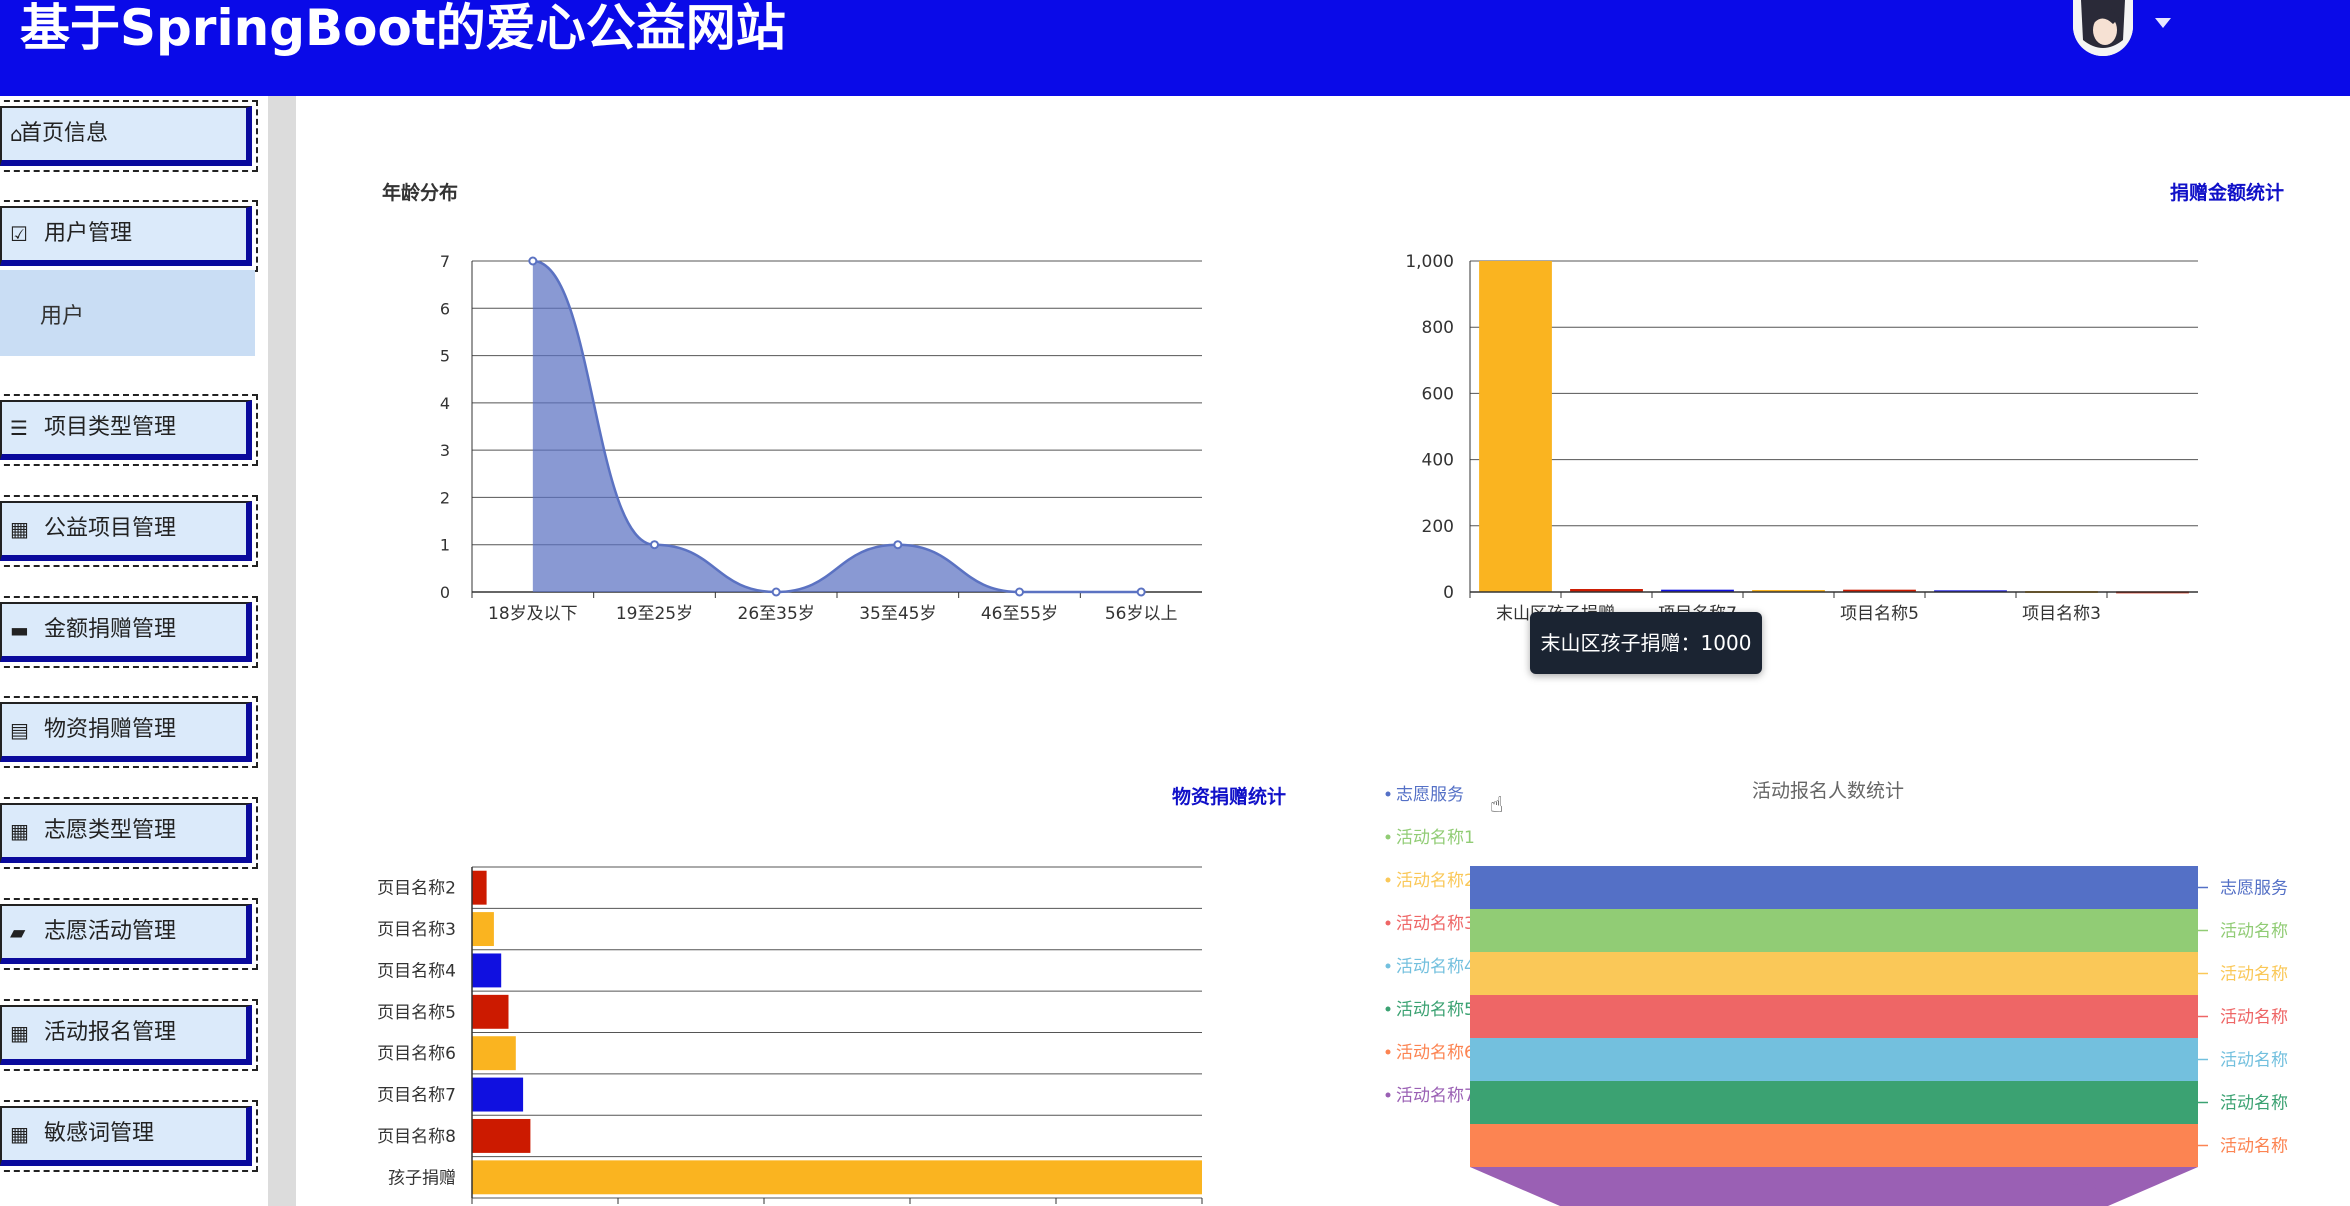 The image size is (2350, 1206). What do you see at coordinates (422, 1178) in the screenshot?
I see `y-tick-label: 孩子捐赠` at bounding box center [422, 1178].